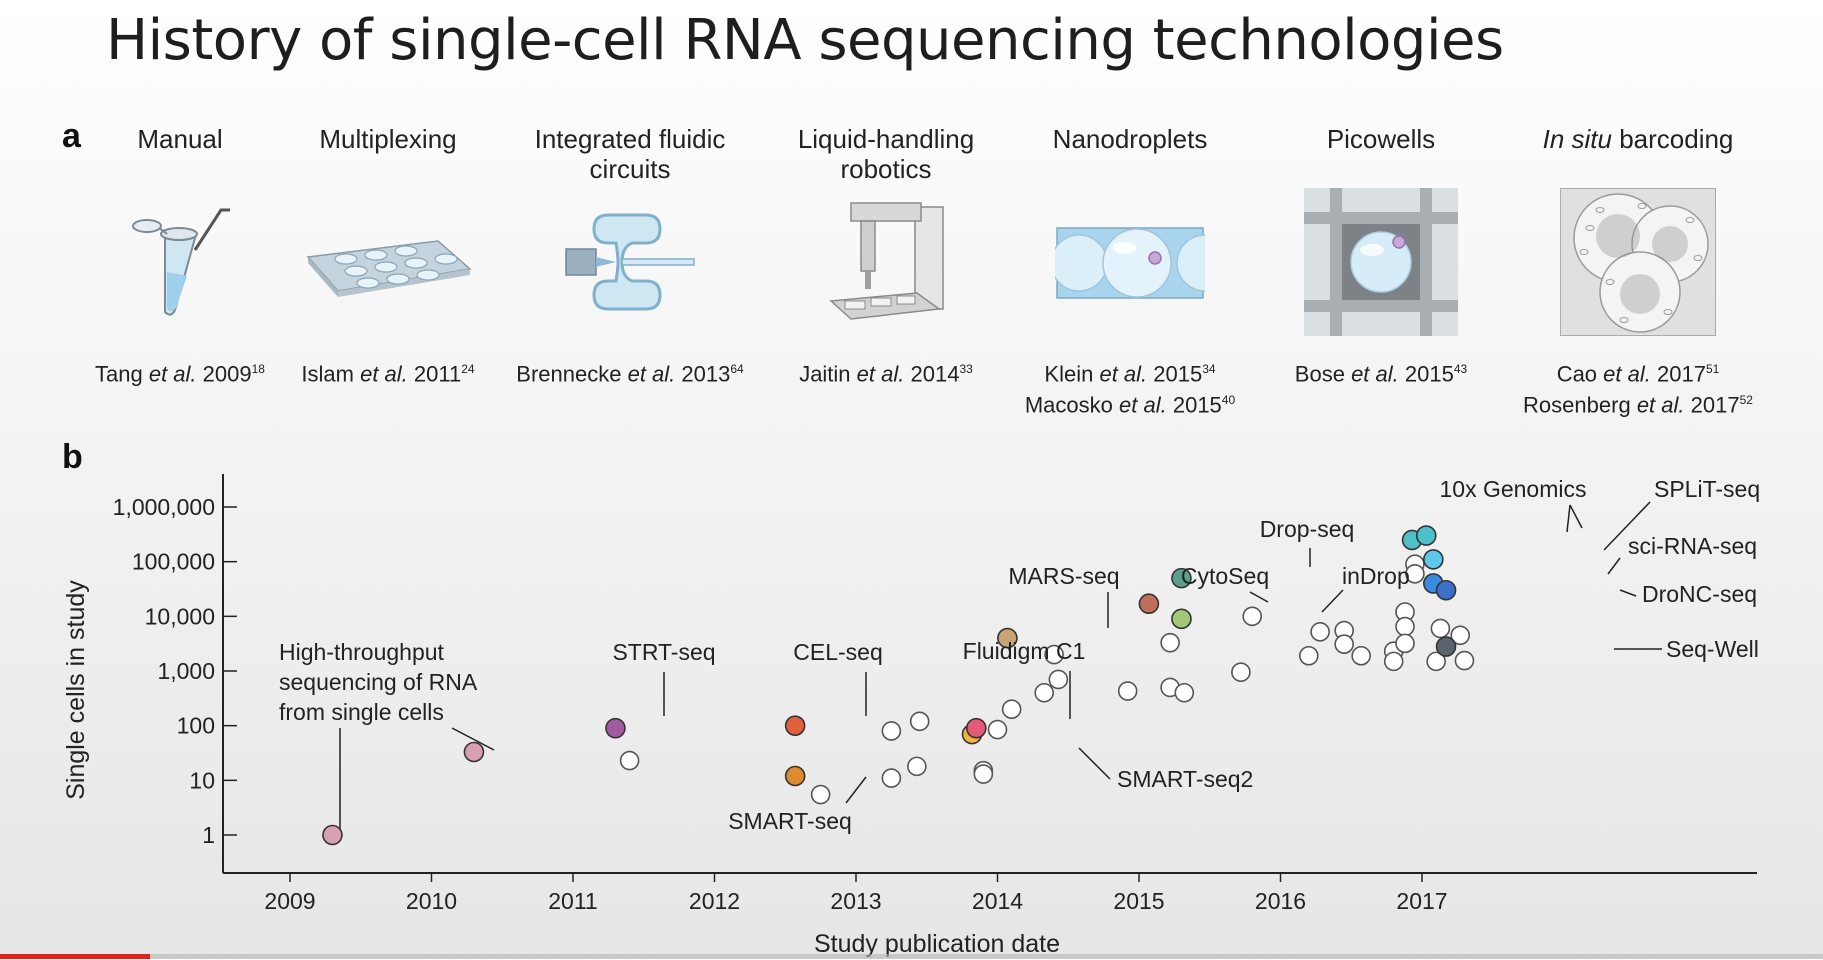  Describe the element at coordinates (362, 652) in the screenshot. I see `method-label: High-throughput` at that location.